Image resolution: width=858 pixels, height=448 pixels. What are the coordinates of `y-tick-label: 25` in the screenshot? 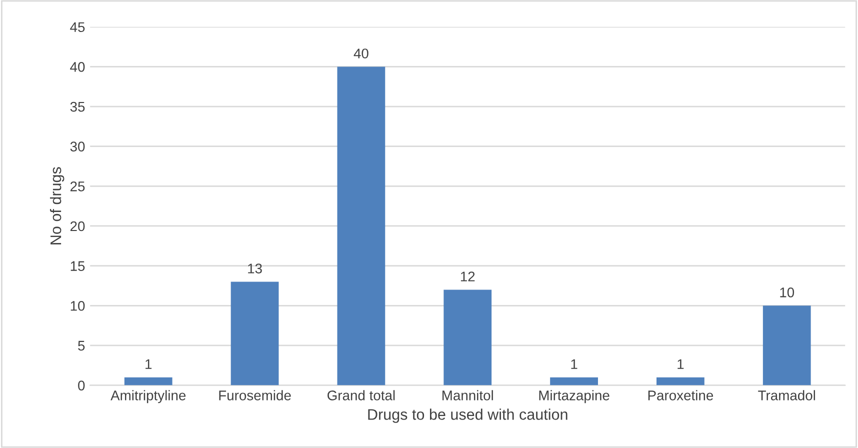 It's located at (77, 187).